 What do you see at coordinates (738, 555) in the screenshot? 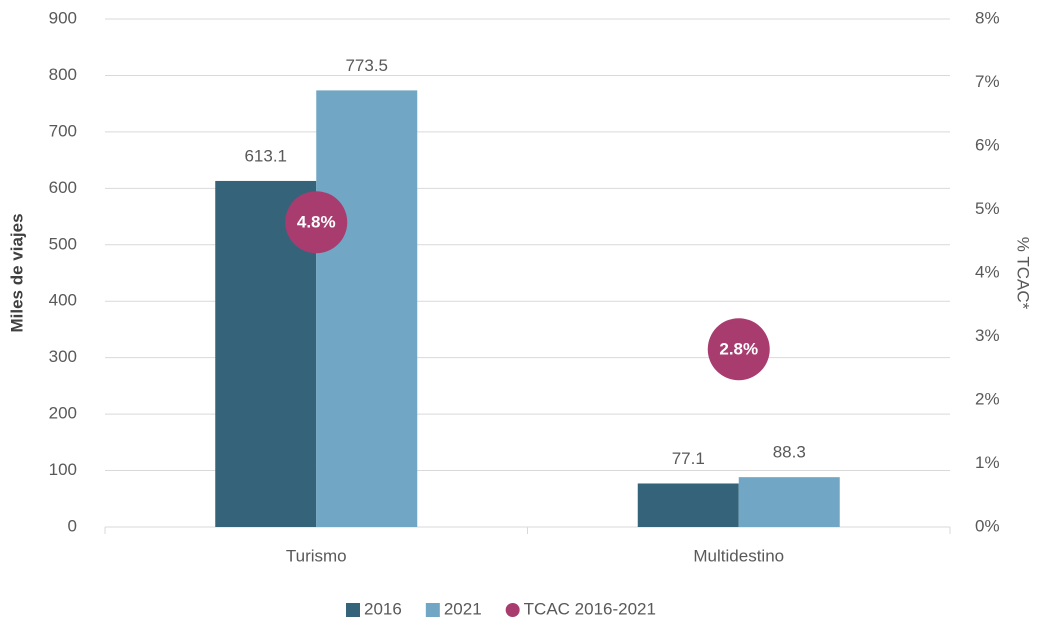
I see `x-tick-label: Multidestino` at bounding box center [738, 555].